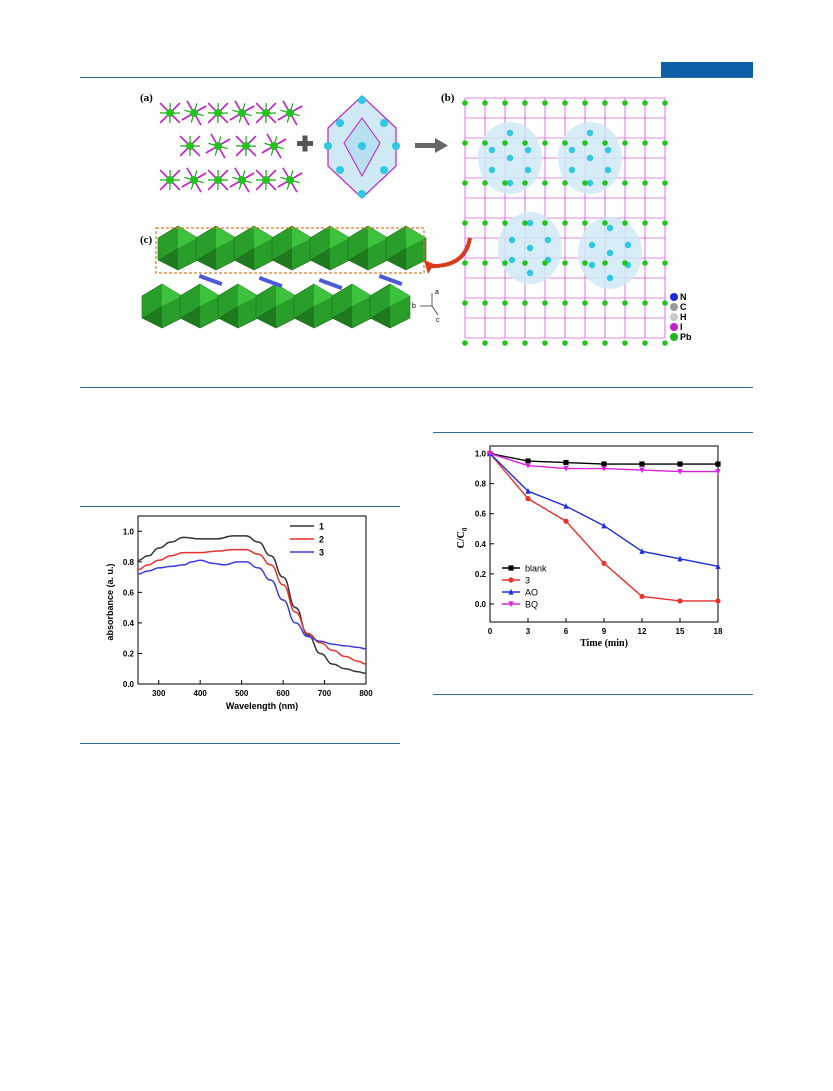 Image resolution: width=833 pixels, height=1091 pixels. I want to click on element-label: Pb, so click(686, 336).